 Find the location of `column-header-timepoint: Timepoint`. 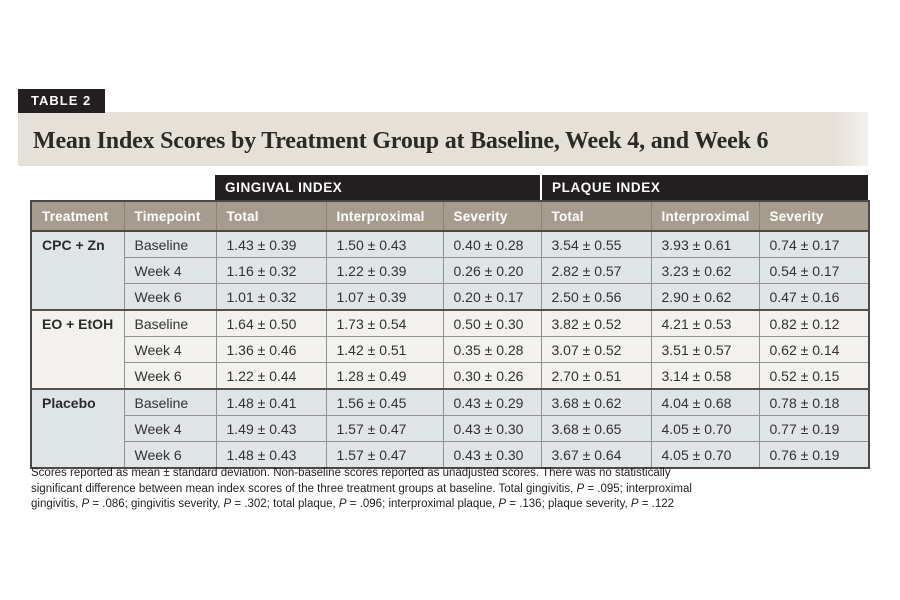

column-header-timepoint: Timepoint is located at coordinates (169, 216).